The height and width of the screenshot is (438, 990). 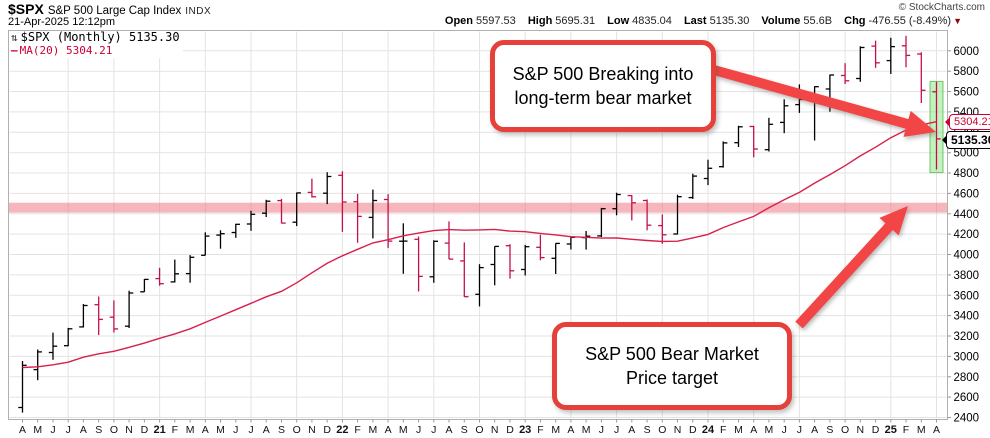 I want to click on y-axis-label: 5800, so click(x=967, y=72).